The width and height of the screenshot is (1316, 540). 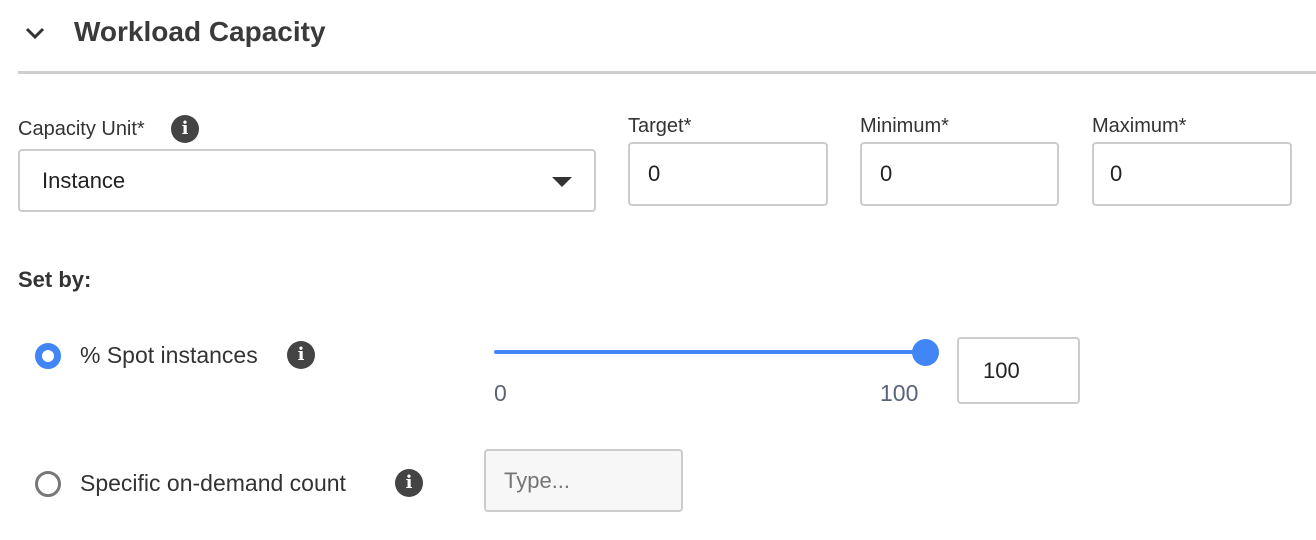 I want to click on section-title: Workload Capacity, so click(x=200, y=31).